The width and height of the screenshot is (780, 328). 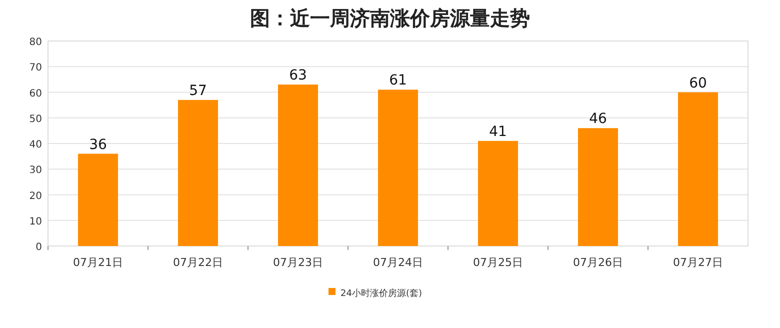 What do you see at coordinates (35, 196) in the screenshot?
I see `y-tick-label: 20` at bounding box center [35, 196].